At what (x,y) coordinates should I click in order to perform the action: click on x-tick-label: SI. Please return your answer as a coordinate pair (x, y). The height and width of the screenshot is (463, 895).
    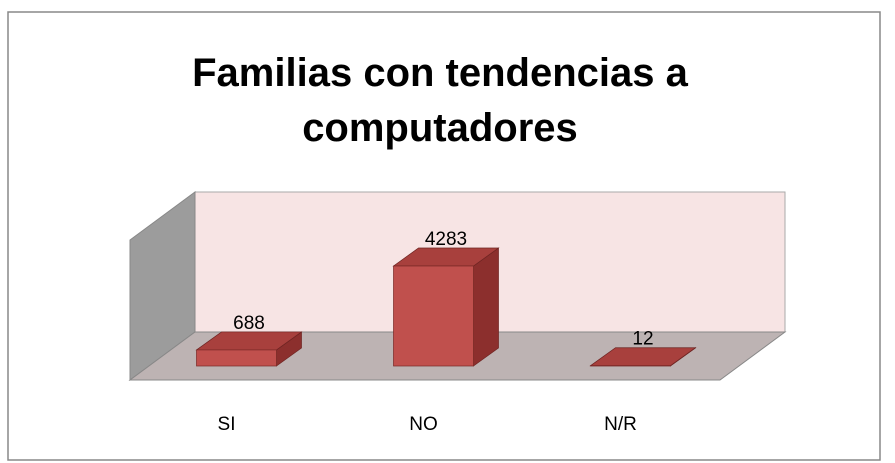
    Looking at the image, I should click on (227, 424).